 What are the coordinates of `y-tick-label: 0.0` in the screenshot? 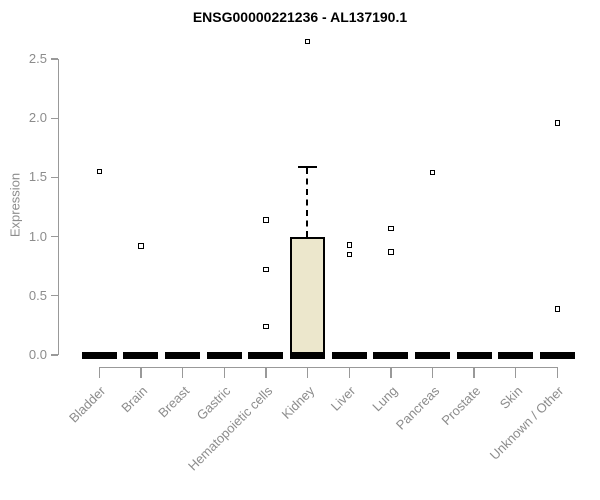 It's located at (37, 354).